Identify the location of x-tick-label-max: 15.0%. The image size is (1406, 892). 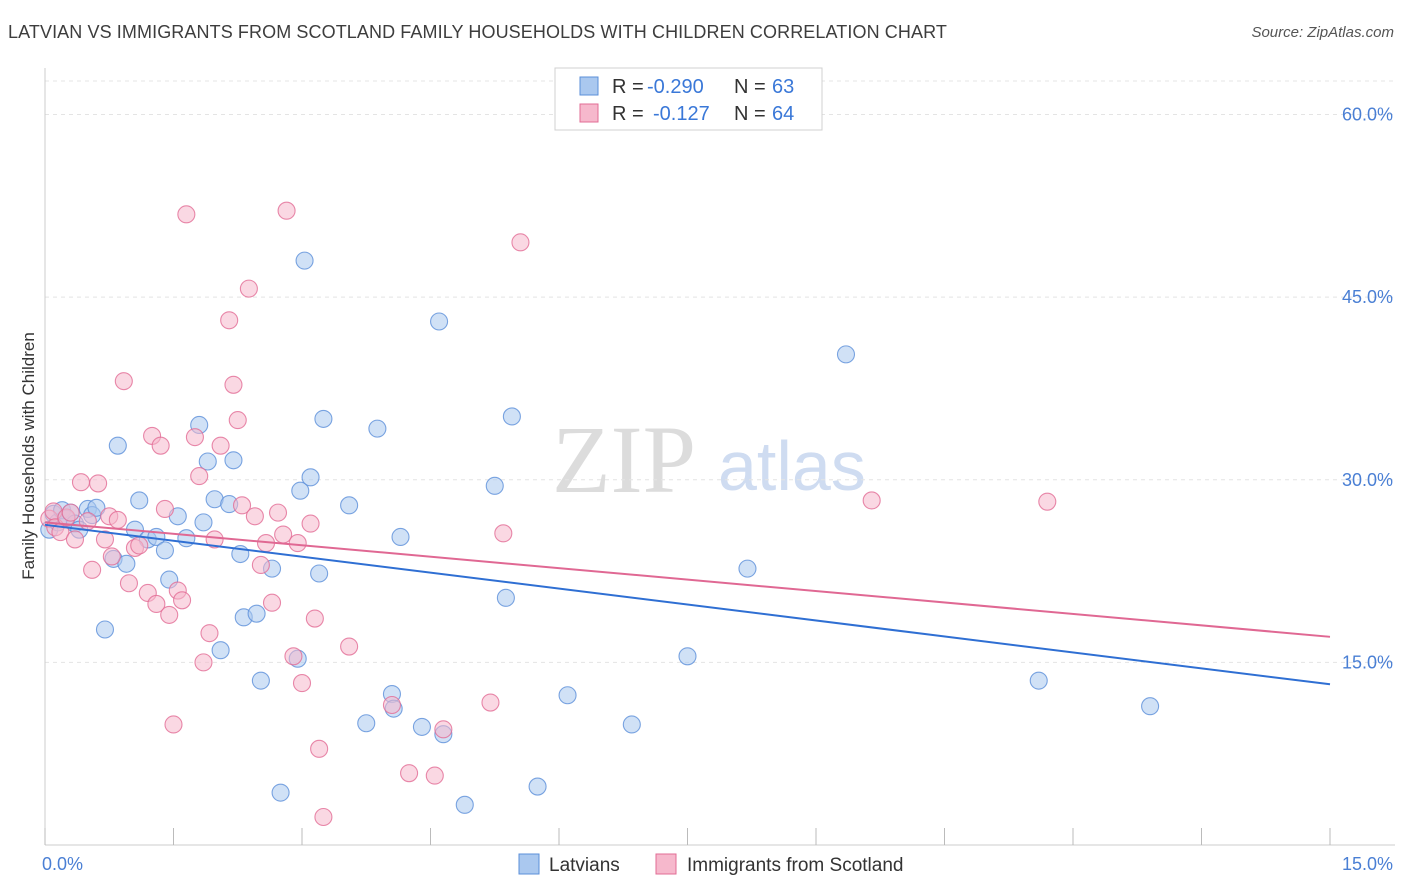
(1367, 864).